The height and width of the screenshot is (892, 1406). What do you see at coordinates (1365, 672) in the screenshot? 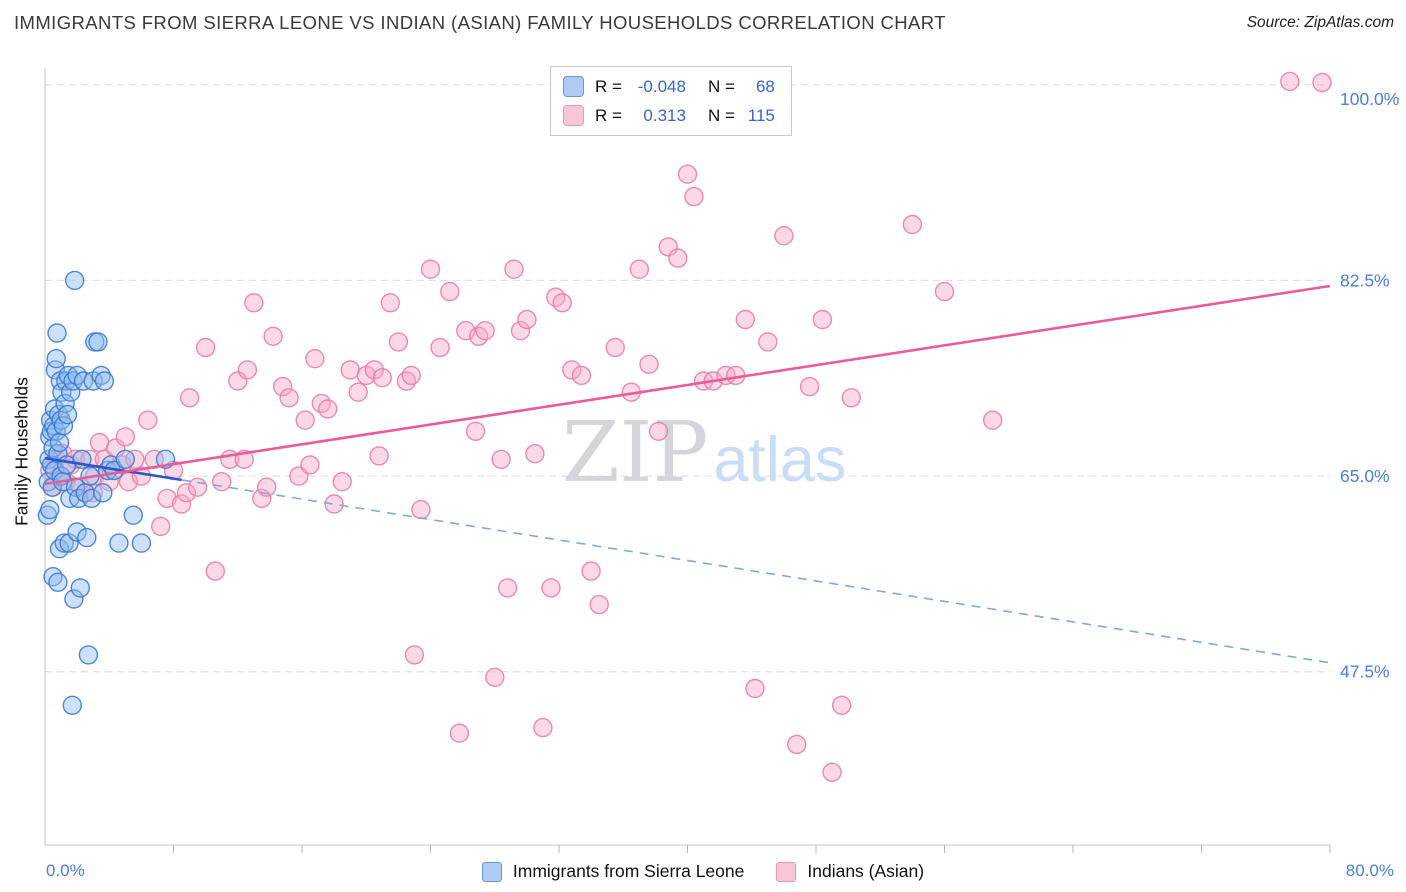
I see `y-tick-label: 47.5%` at bounding box center [1365, 672].